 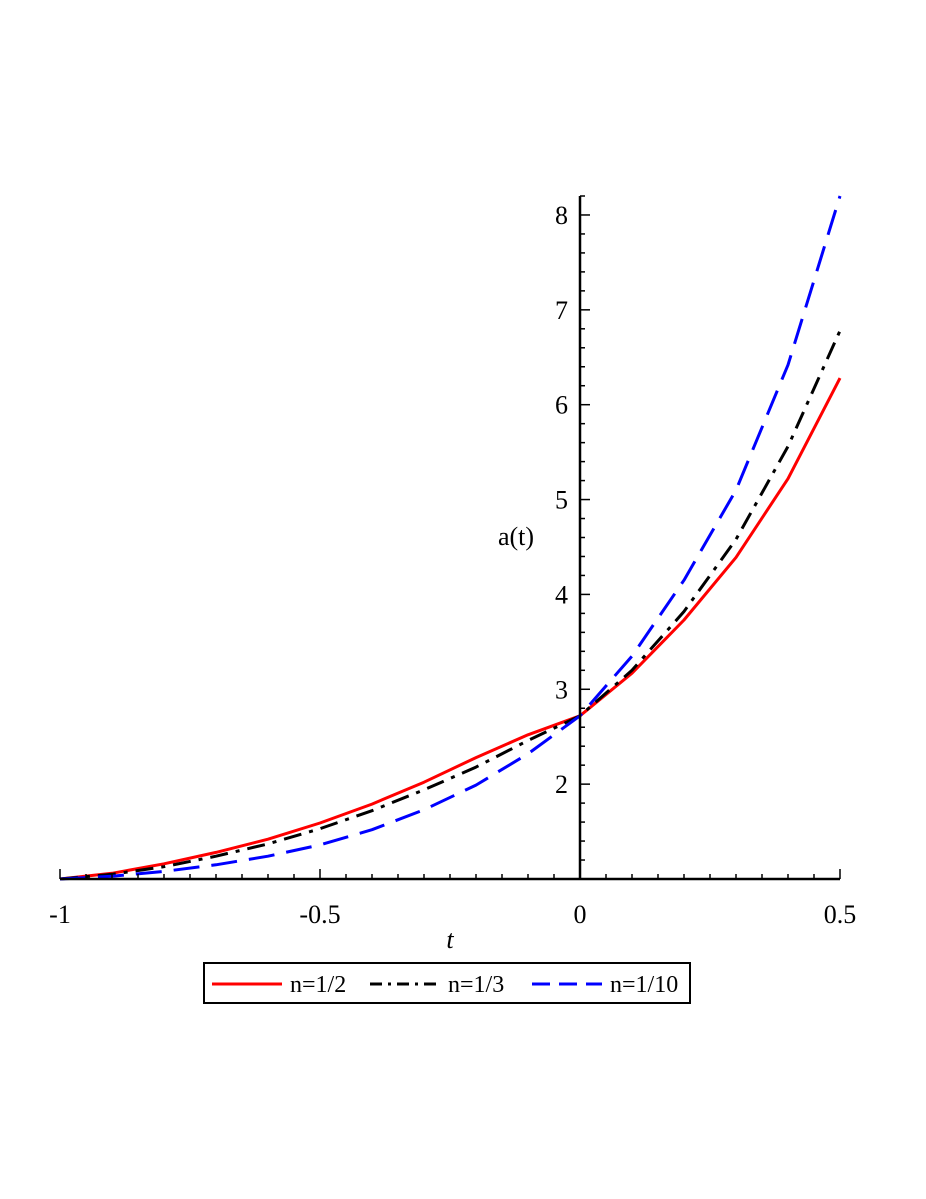 I want to click on x-tick-label: -1, so click(x=60, y=914).